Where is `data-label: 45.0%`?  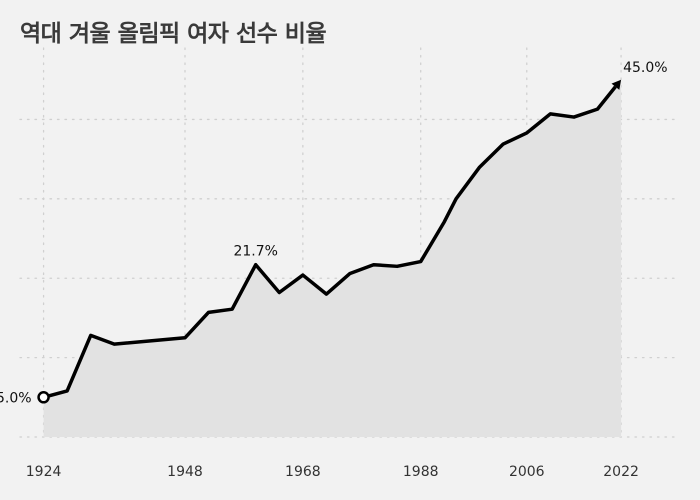 data-label: 45.0% is located at coordinates (645, 68).